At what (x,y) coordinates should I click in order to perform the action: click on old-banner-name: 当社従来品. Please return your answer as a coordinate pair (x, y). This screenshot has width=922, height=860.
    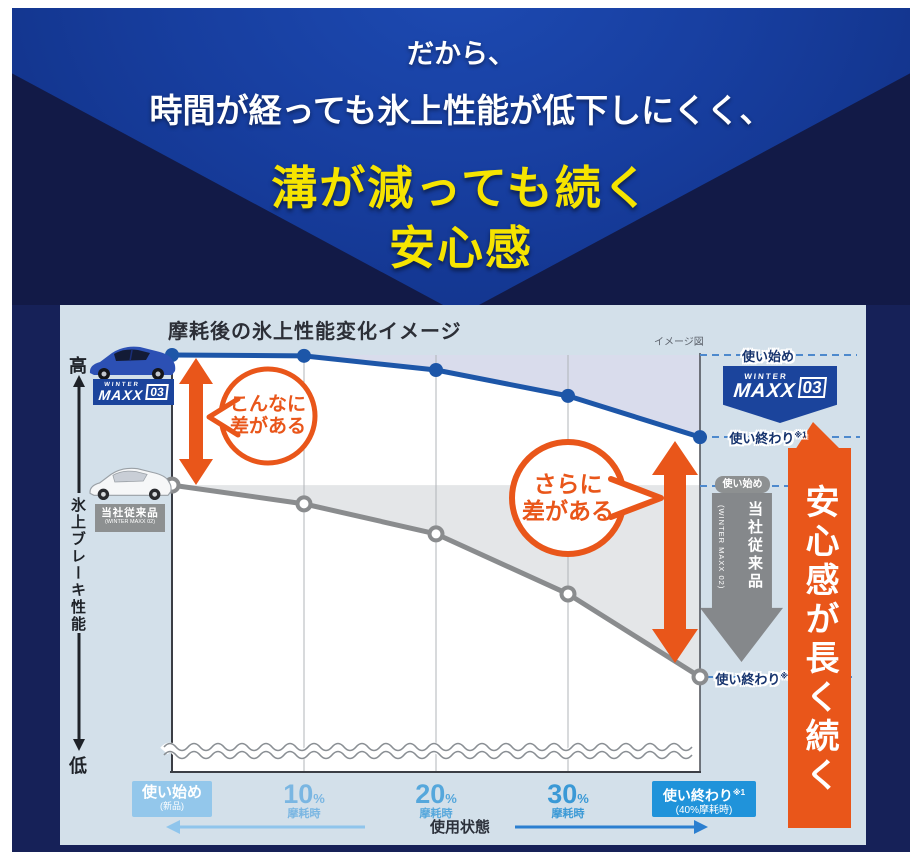
    Looking at the image, I should click on (754, 546).